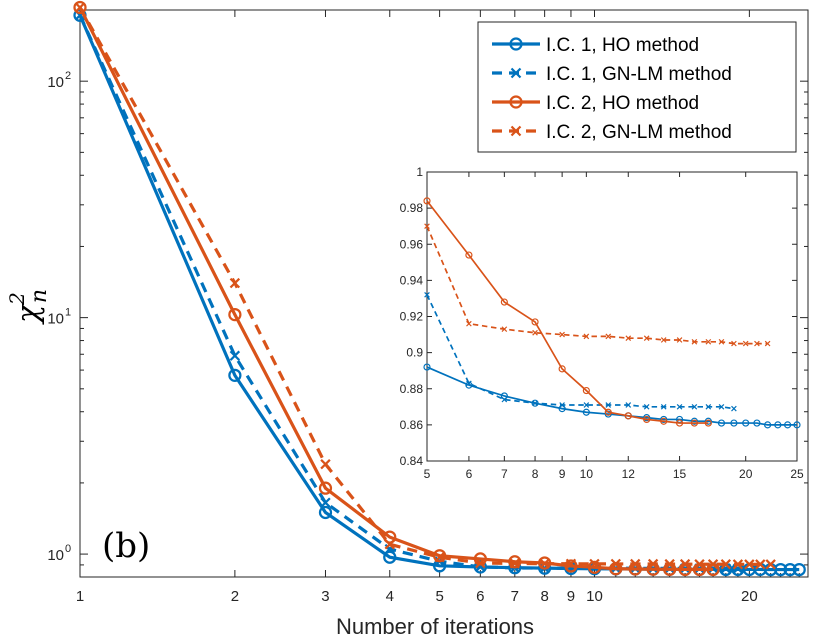 The height and width of the screenshot is (642, 814). What do you see at coordinates (412, 208) in the screenshot?
I see `inset-y-tick-label: 0.98` at bounding box center [412, 208].